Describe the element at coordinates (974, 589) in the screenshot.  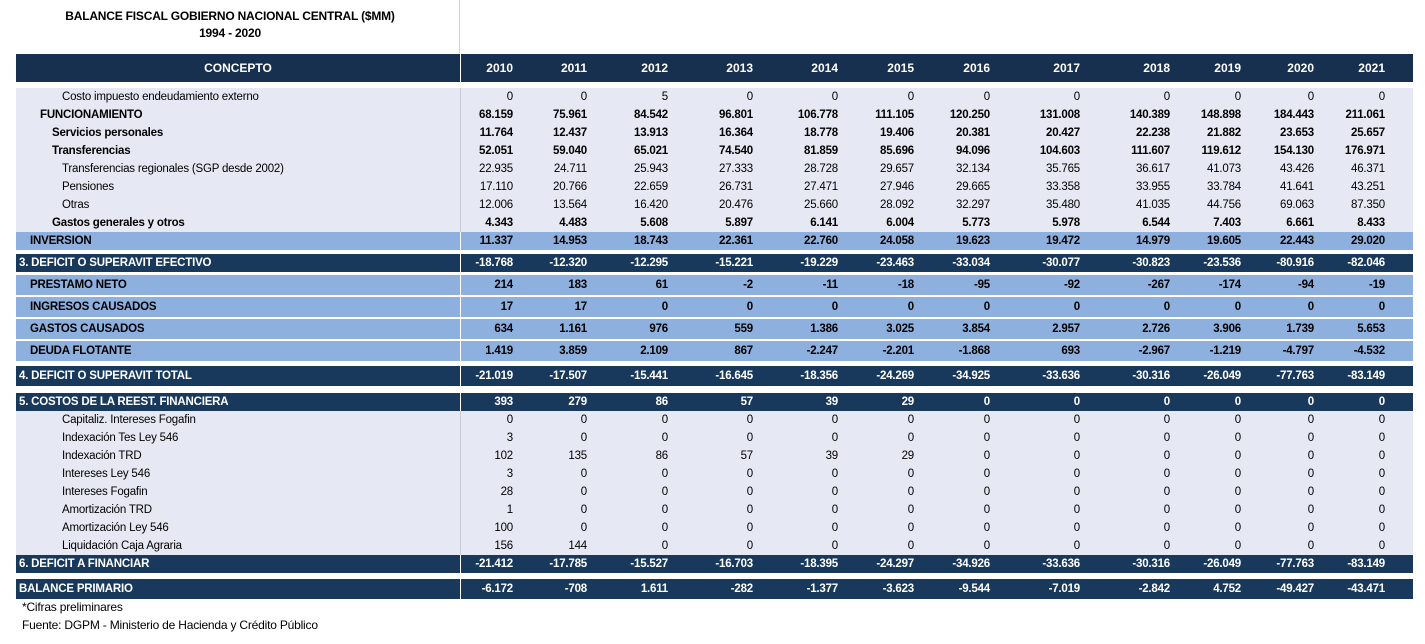
I see `cell-value: -9.544` at that location.